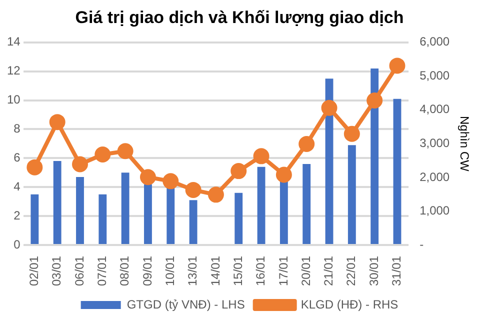 The image size is (479, 321). Describe the element at coordinates (33, 271) in the screenshot. I see `x-tick-label: 02/01` at that location.